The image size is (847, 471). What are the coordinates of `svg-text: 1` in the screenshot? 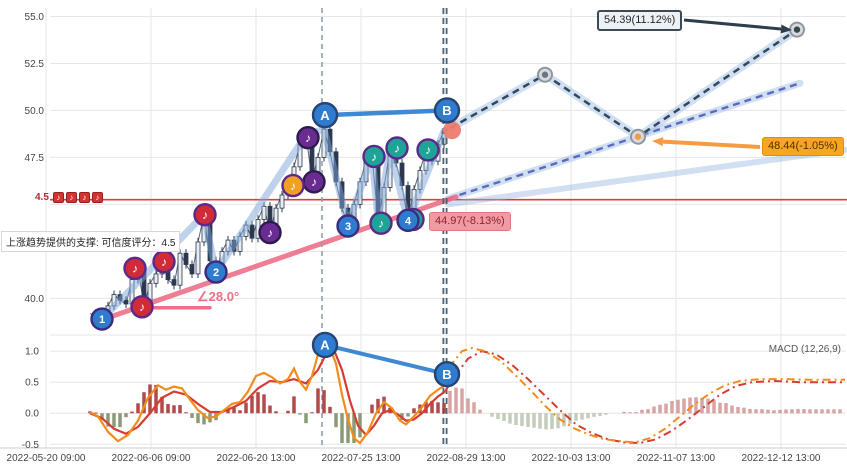 It's located at (102, 320).